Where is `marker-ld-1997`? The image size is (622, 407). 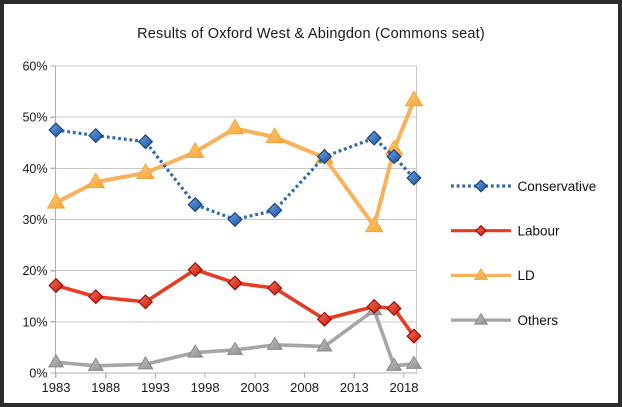
marker-ld-1997 is located at coordinates (195, 149).